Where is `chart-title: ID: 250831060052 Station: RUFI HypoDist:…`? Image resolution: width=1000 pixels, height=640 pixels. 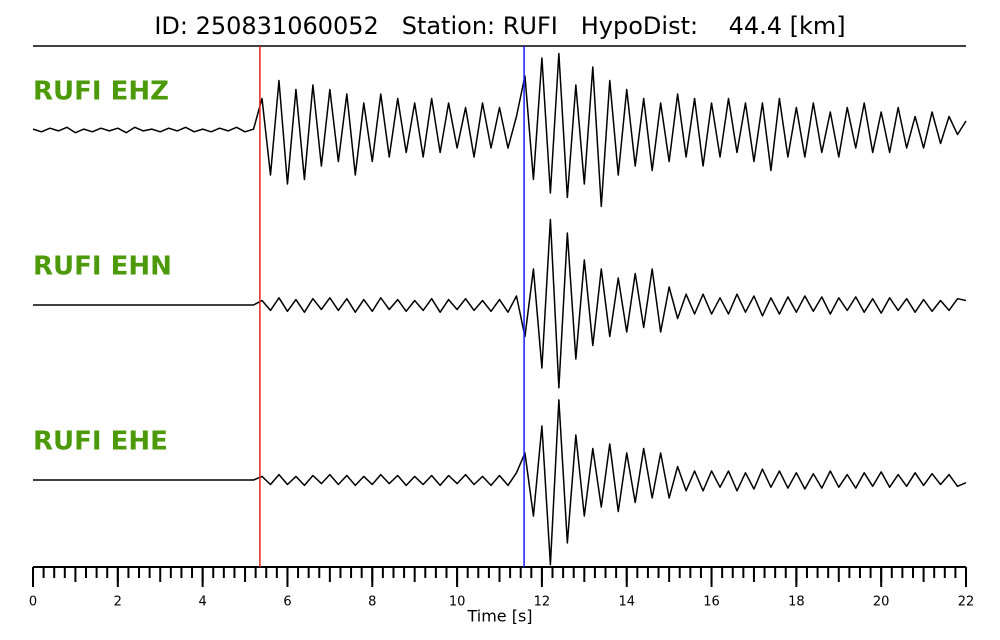 chart-title: ID: 250831060052 Station: RUFI HypoDist:… is located at coordinates (499, 26).